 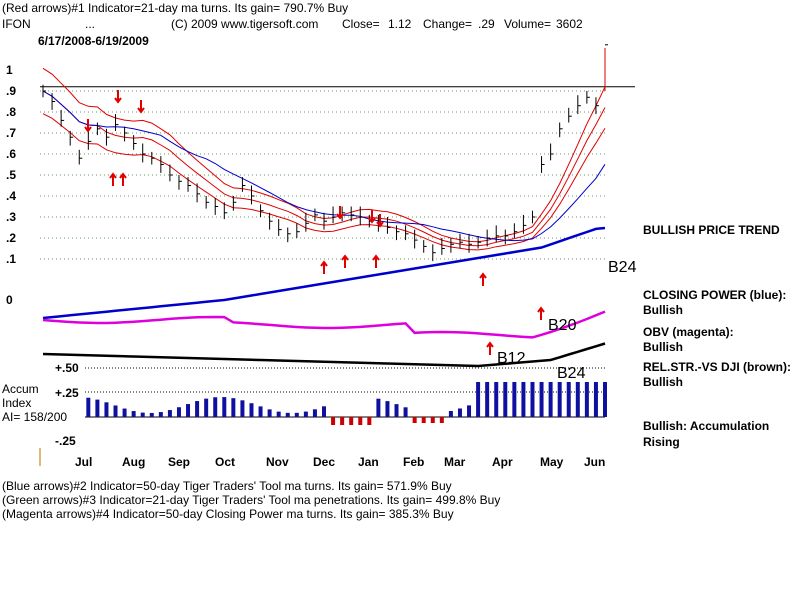 I want to click on x-tick-label: Oct, so click(x=225, y=462).